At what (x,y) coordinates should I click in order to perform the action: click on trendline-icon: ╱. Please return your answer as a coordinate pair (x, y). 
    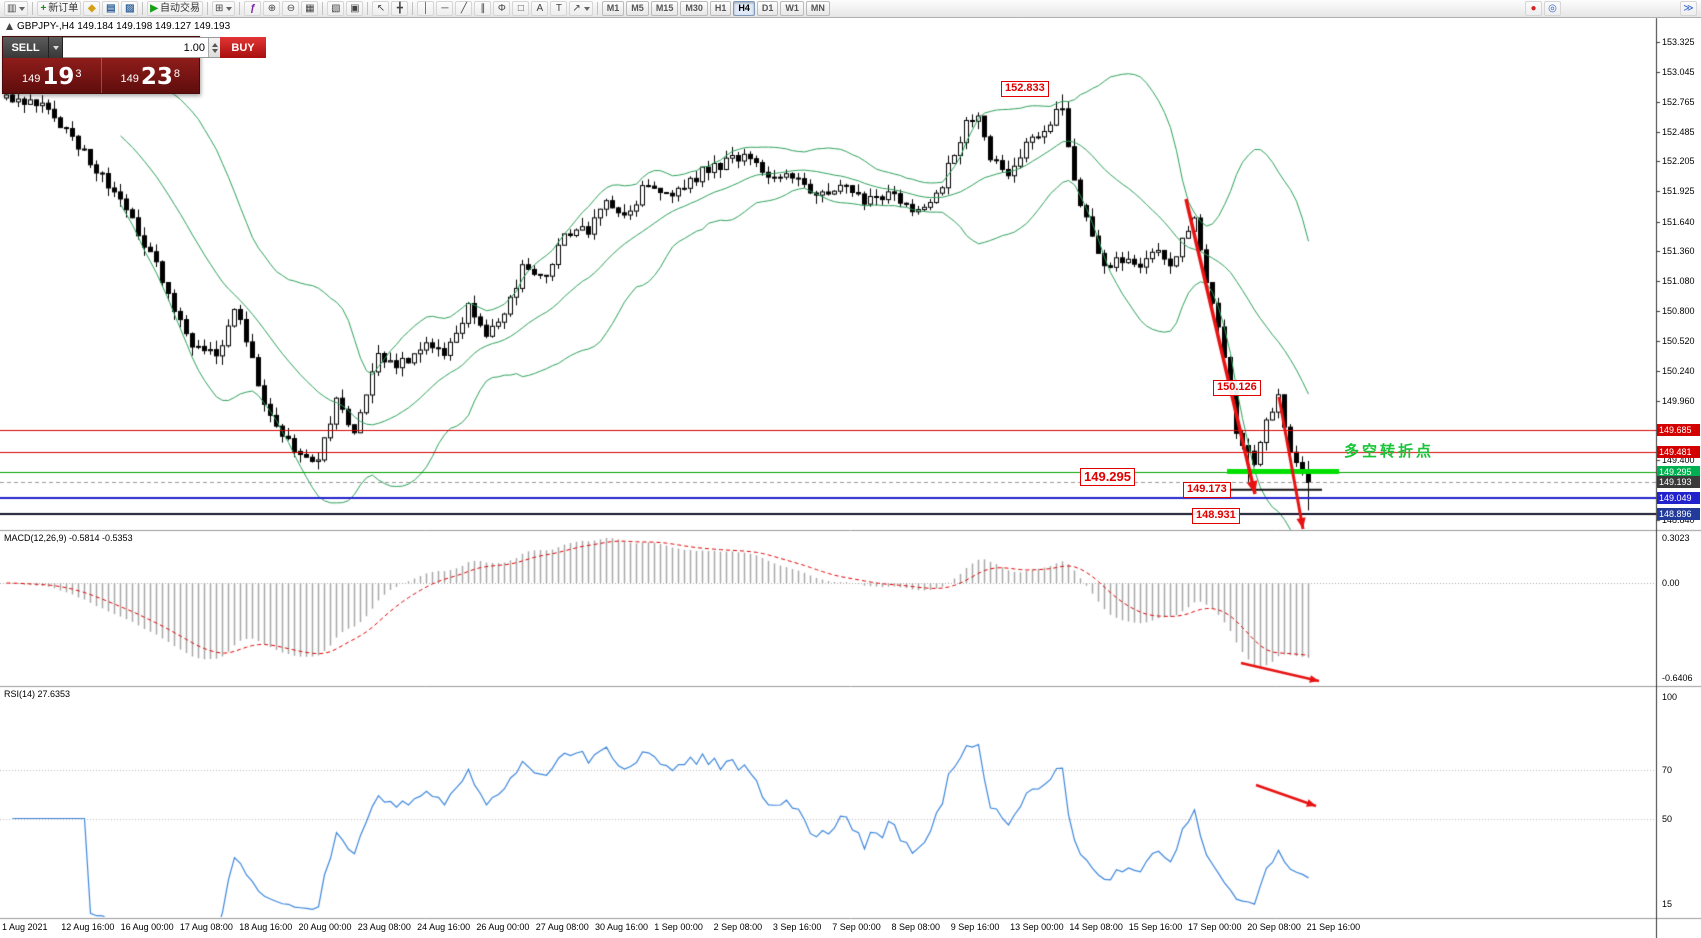
    Looking at the image, I should click on (463, 8).